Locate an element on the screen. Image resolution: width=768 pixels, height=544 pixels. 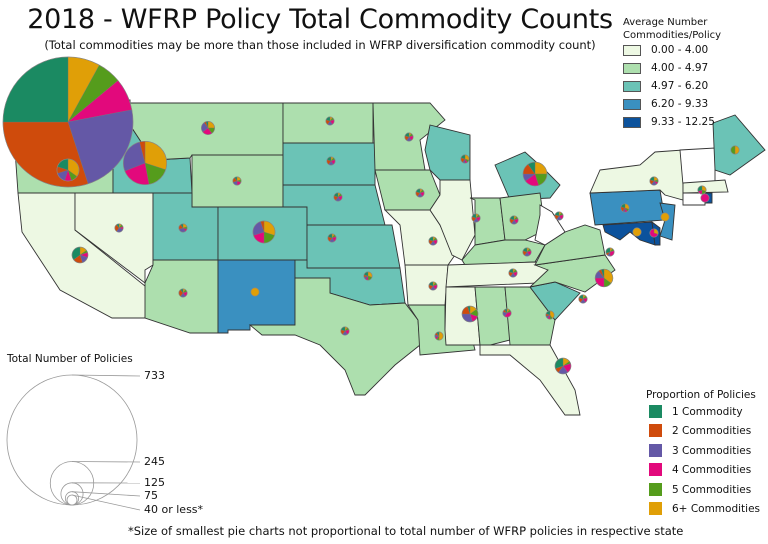
pie-sd is located at coordinates (331, 161).